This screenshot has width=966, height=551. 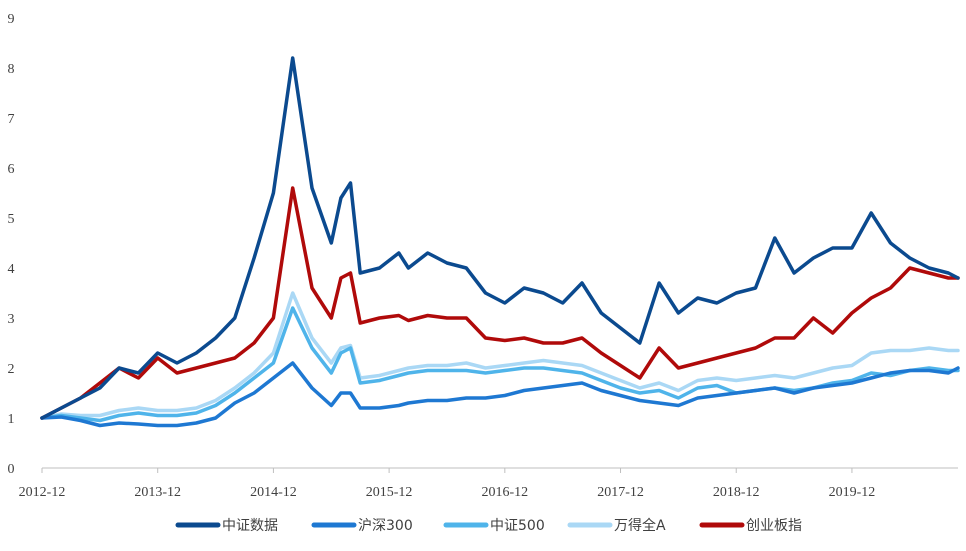 I want to click on x-tick-label: 2016-12, so click(x=504, y=492).